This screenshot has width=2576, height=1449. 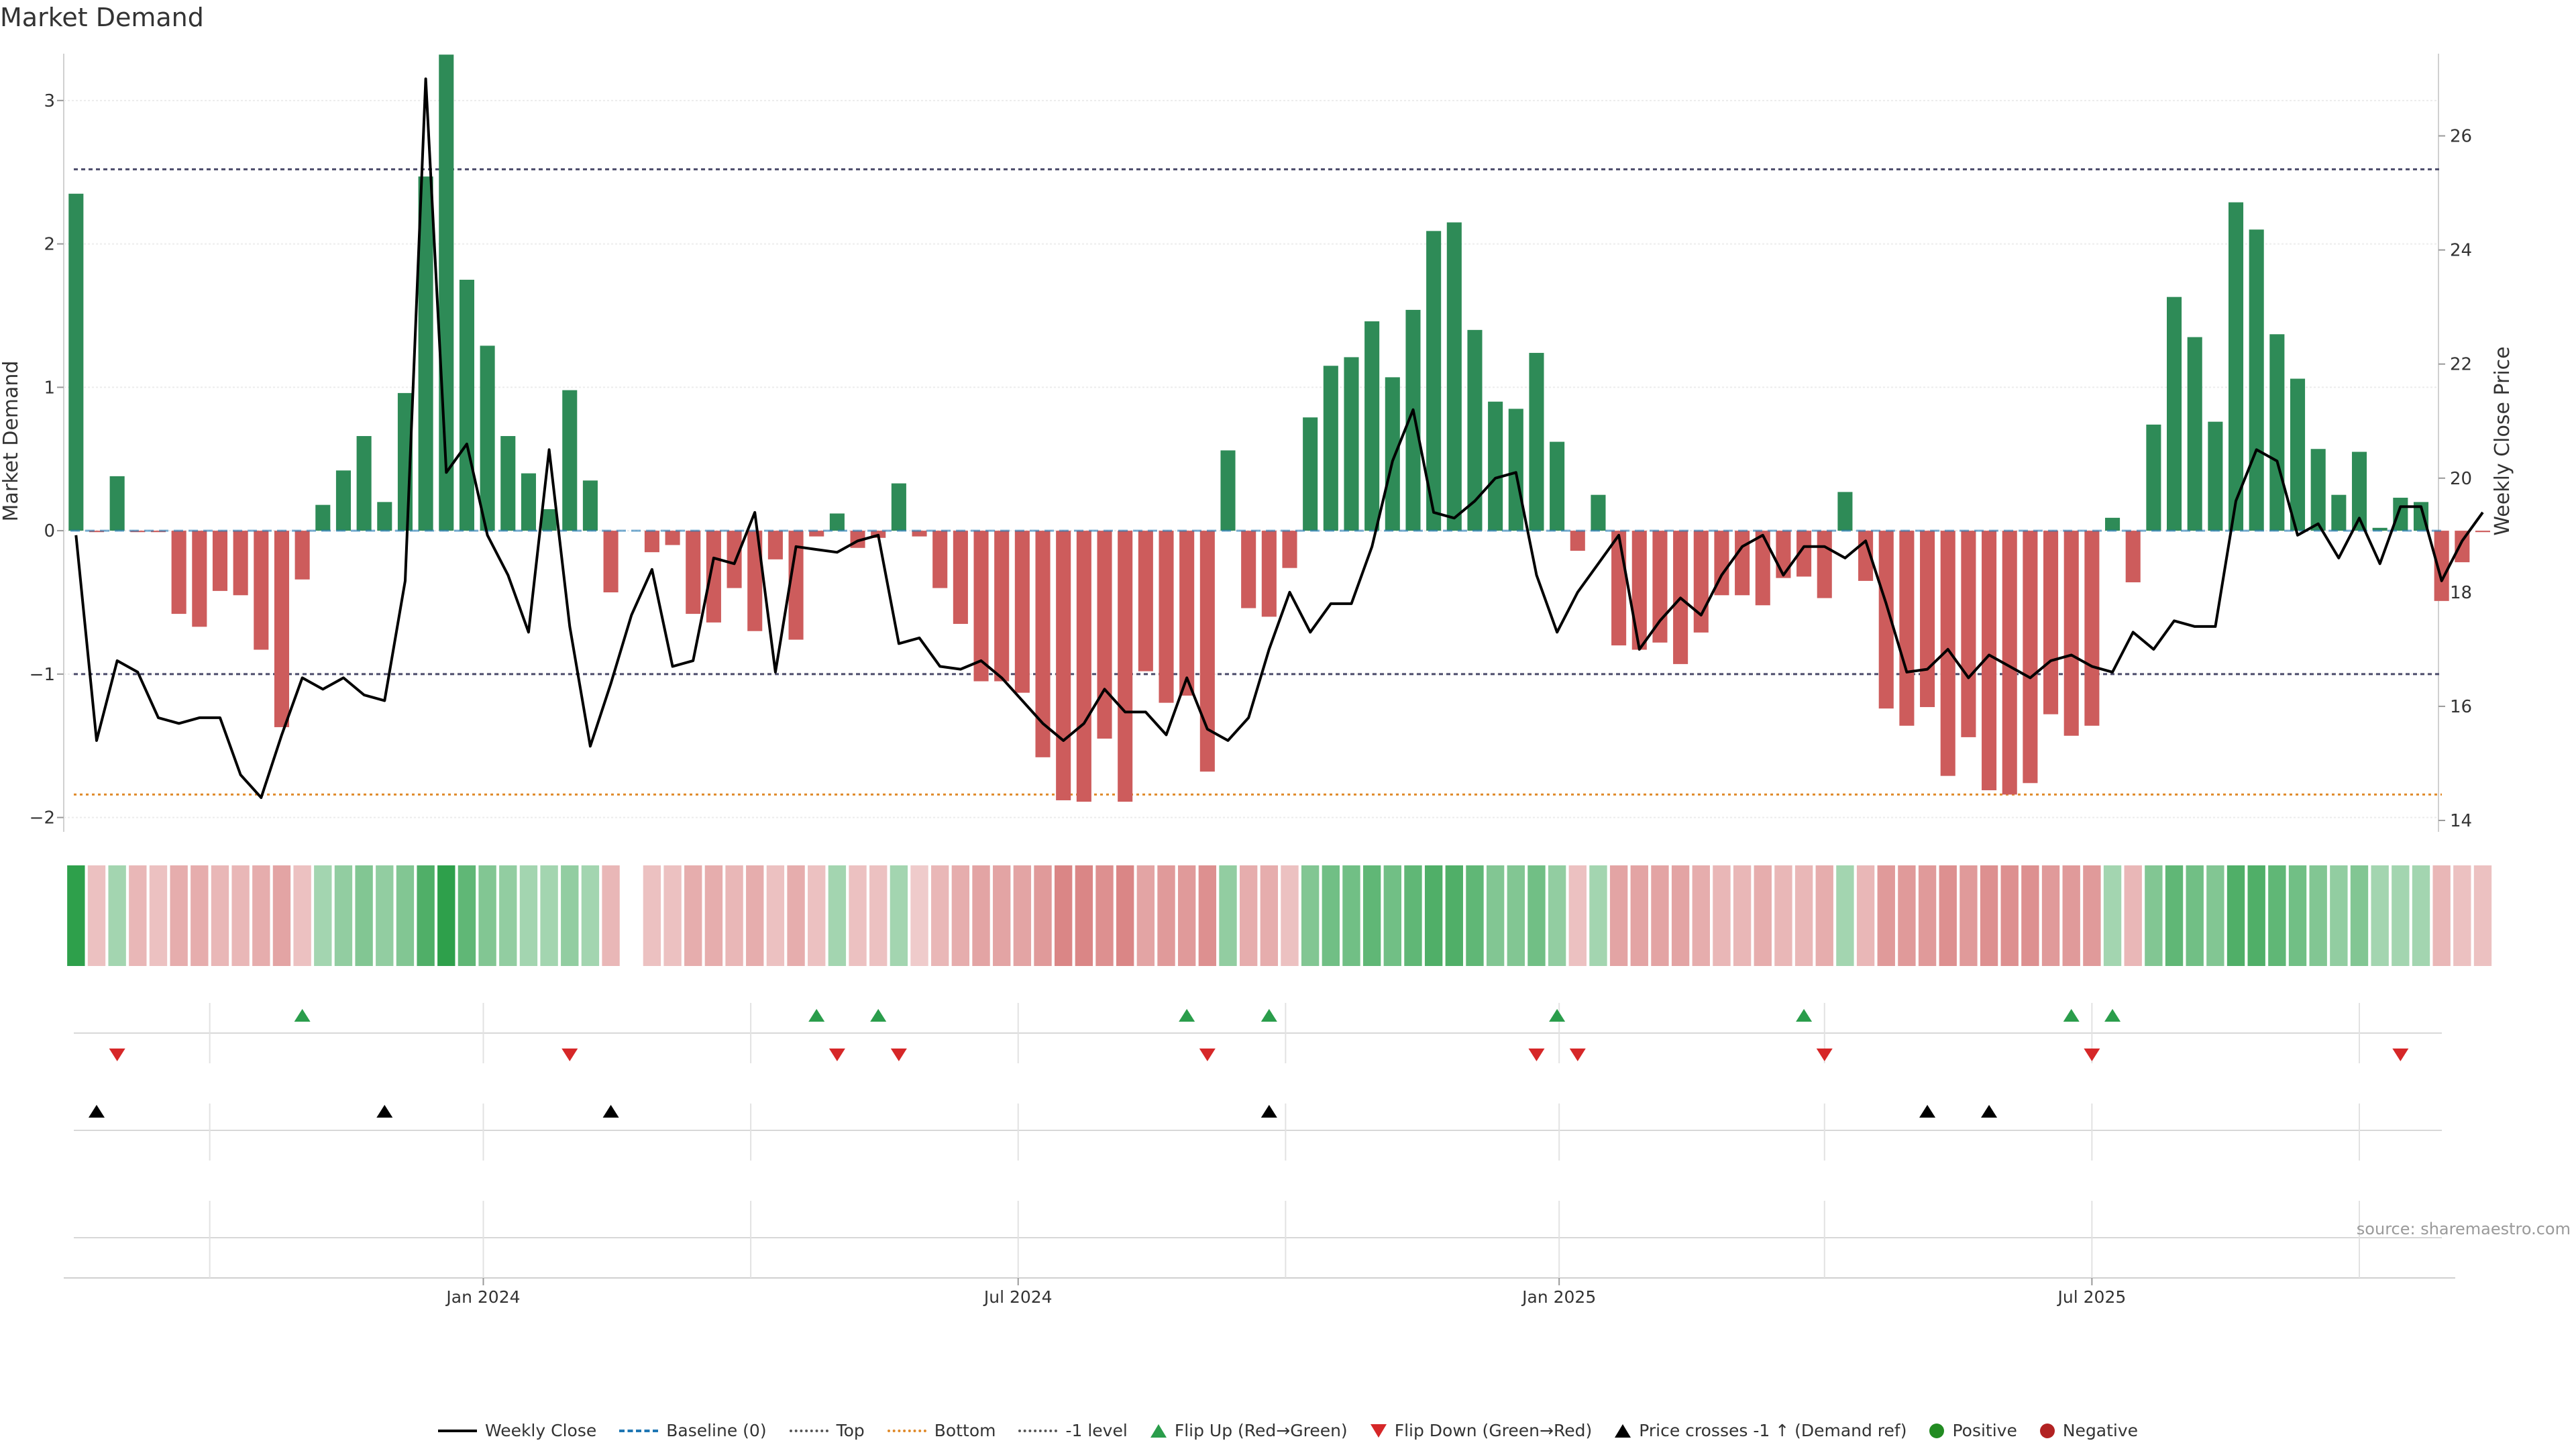 I want to click on legend-label: Weekly Close, so click(x=540, y=1430).